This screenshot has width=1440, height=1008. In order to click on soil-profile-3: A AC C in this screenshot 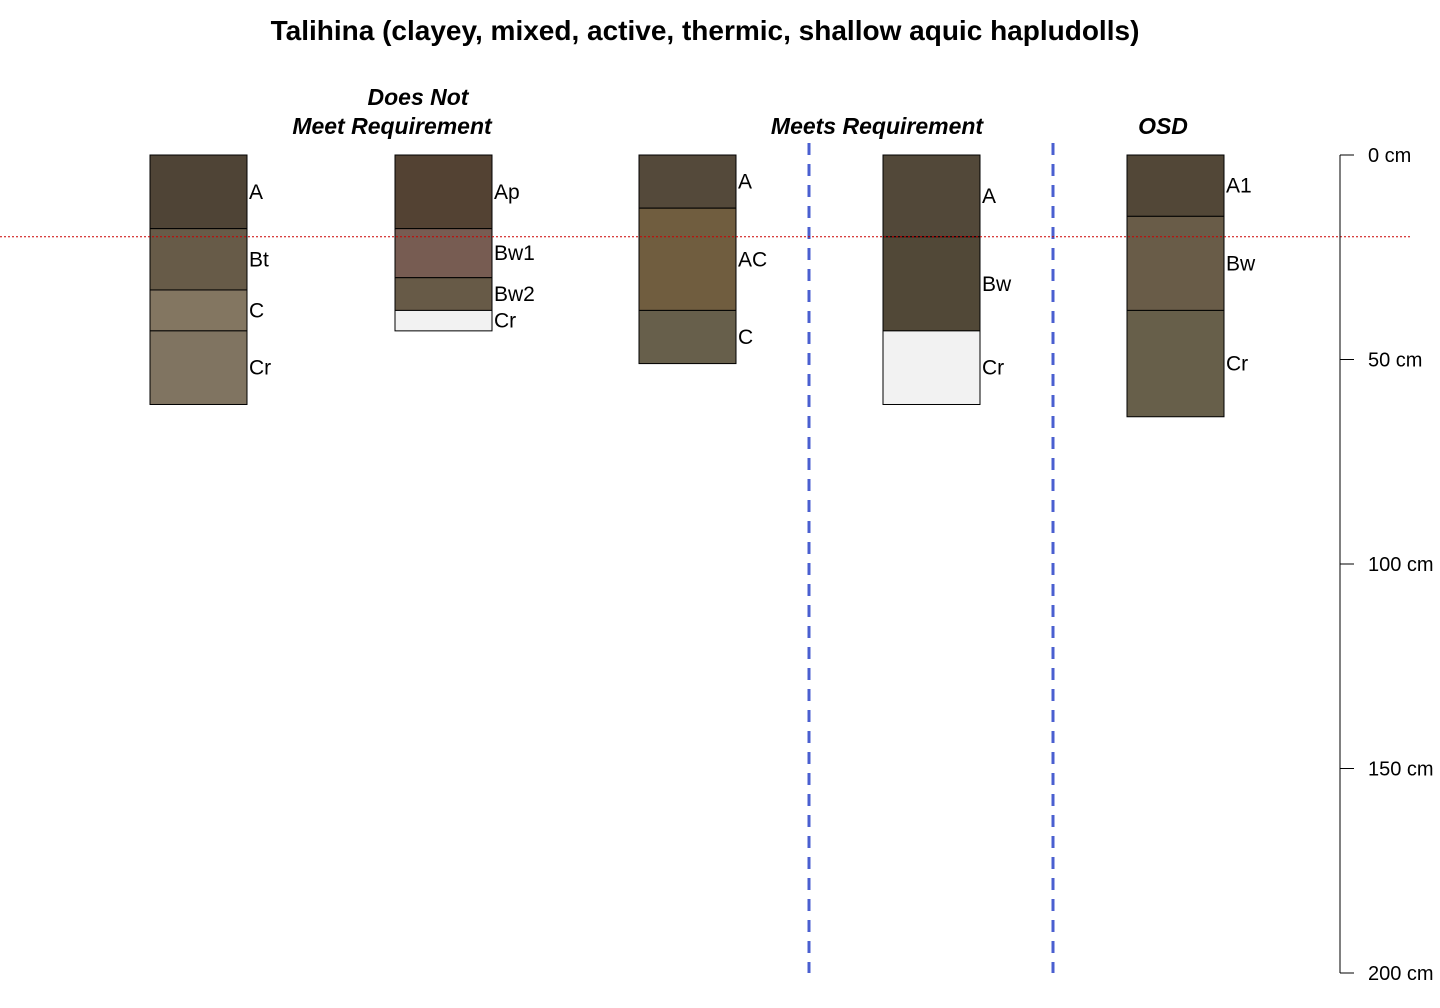, I will do `click(702, 259)`.